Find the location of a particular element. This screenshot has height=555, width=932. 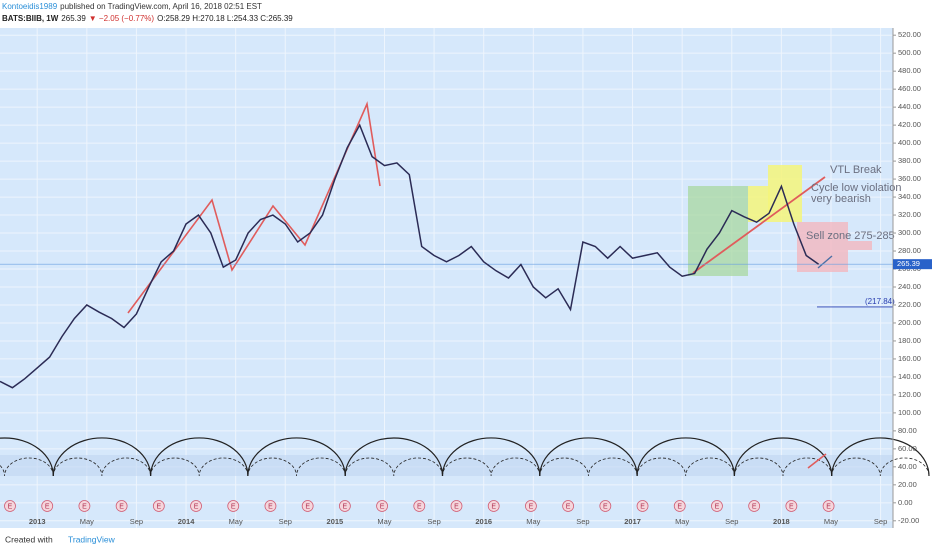

zigzag is located at coordinates (254, 207).